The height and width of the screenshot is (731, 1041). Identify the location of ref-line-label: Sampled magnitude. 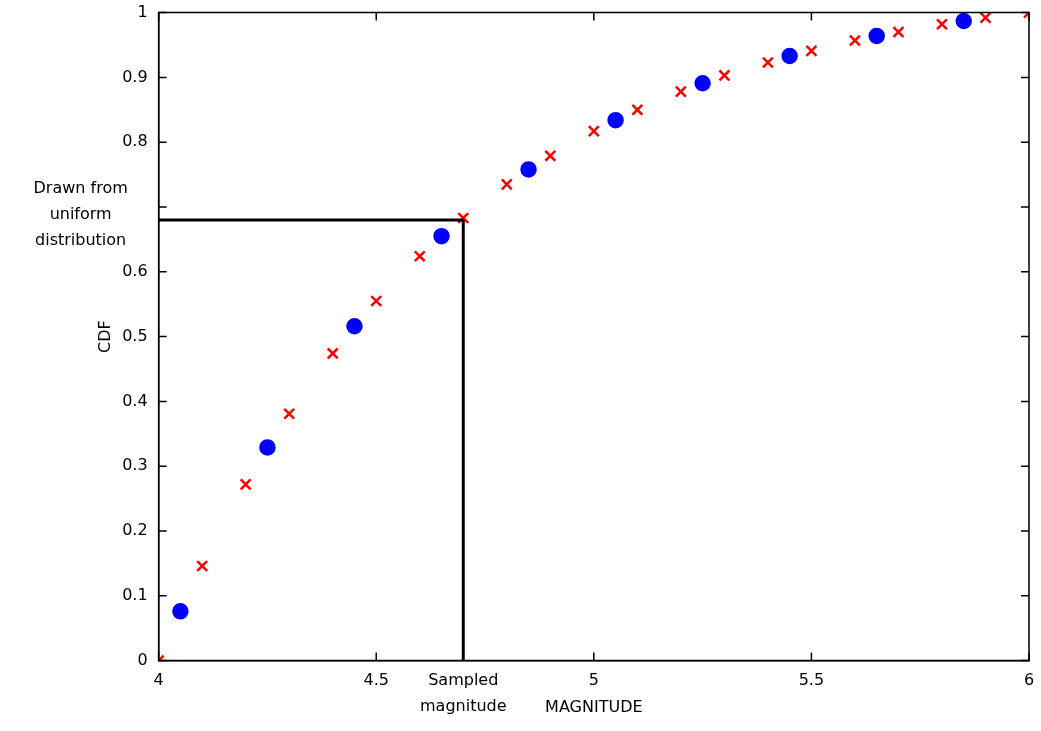
(463, 692).